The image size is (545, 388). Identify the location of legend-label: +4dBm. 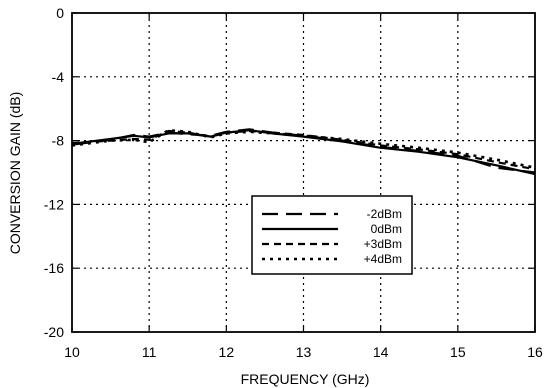
(383, 259).